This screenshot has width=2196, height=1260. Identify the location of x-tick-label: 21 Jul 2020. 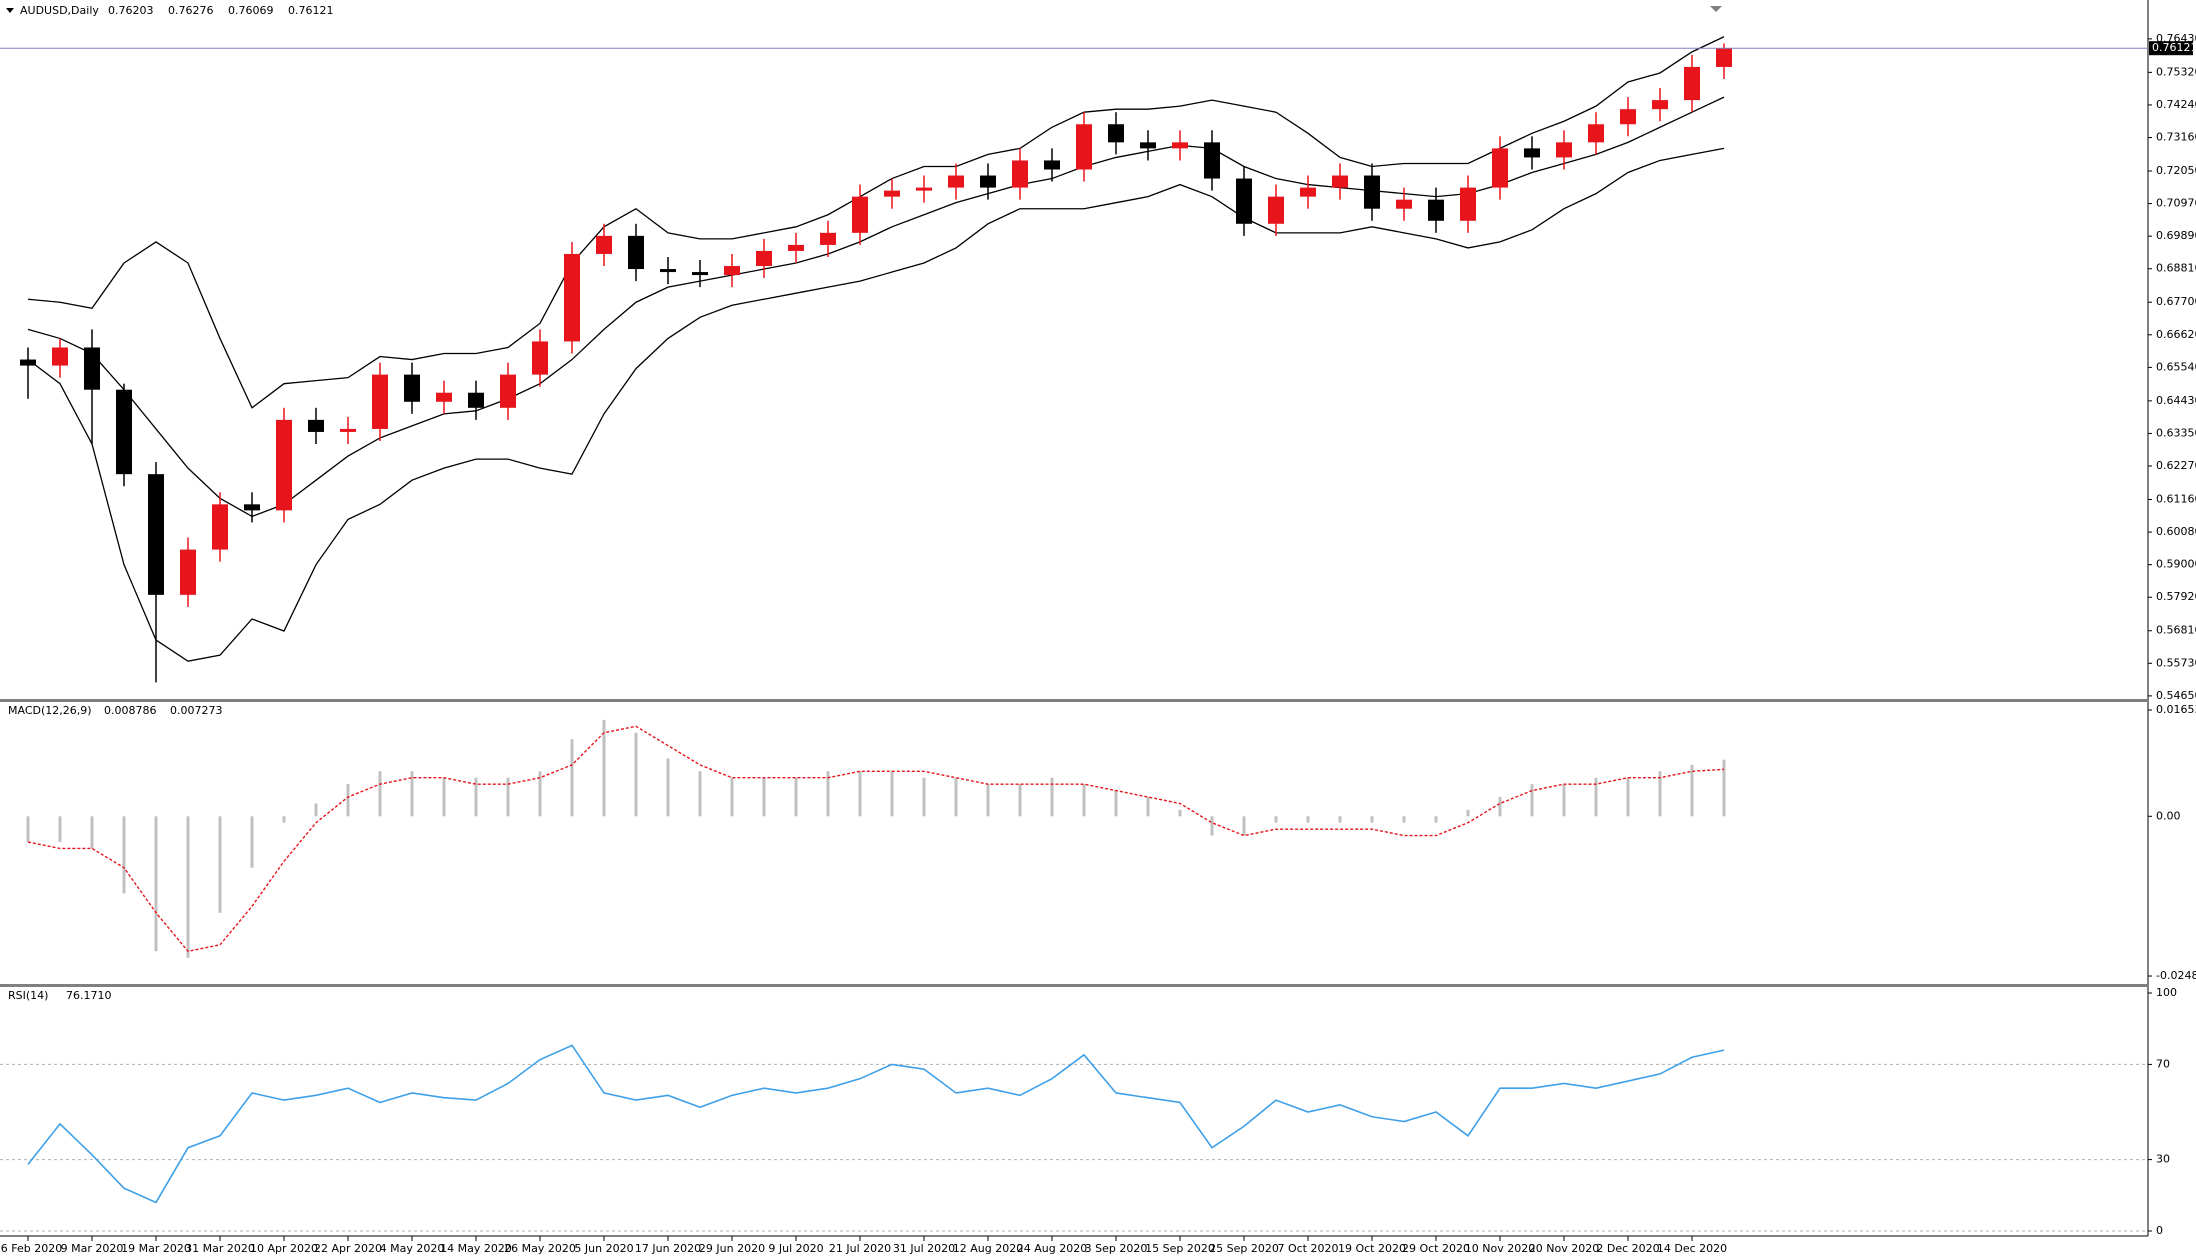
(860, 1248).